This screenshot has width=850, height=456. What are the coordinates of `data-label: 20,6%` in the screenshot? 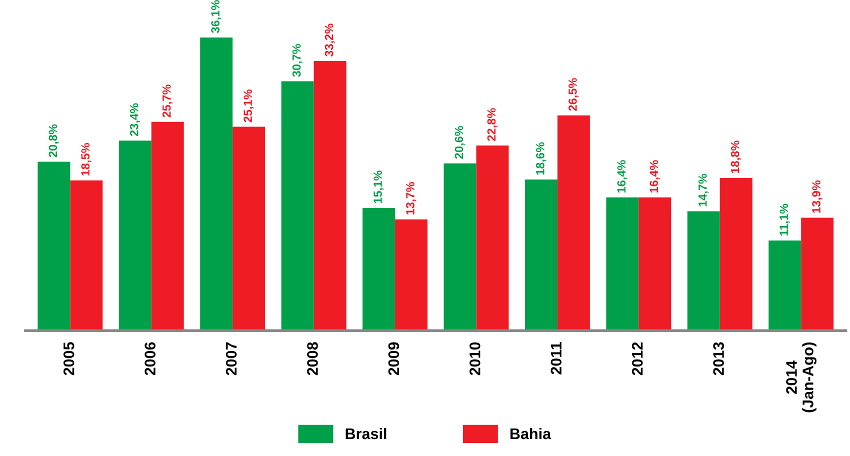 It's located at (459, 142).